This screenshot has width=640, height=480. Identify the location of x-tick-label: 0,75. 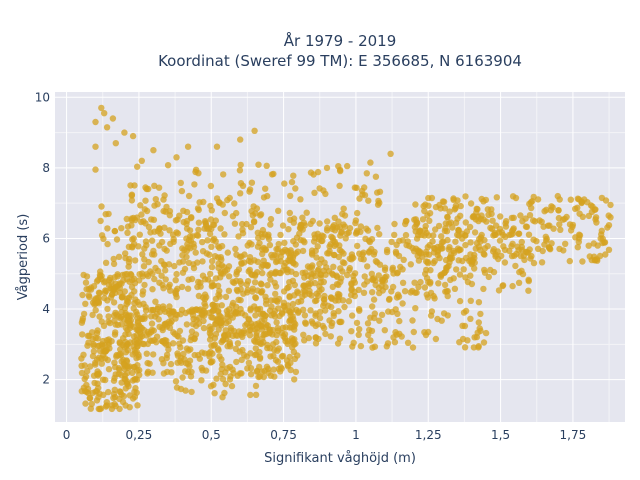
(283, 435).